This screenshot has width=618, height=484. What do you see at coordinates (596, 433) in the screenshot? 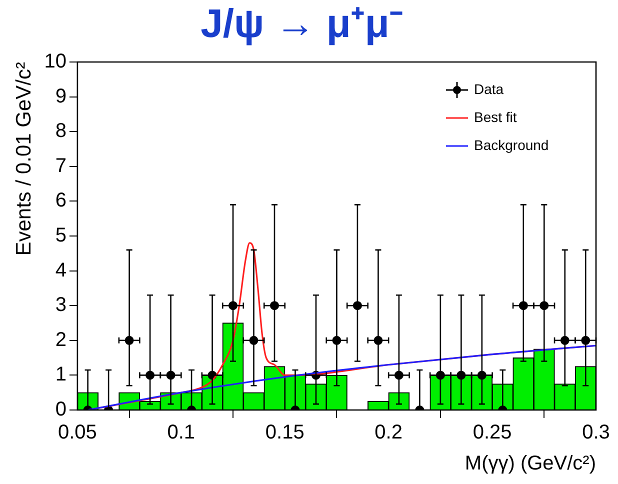
I see `x-tick-label: 0.3` at bounding box center [596, 433].